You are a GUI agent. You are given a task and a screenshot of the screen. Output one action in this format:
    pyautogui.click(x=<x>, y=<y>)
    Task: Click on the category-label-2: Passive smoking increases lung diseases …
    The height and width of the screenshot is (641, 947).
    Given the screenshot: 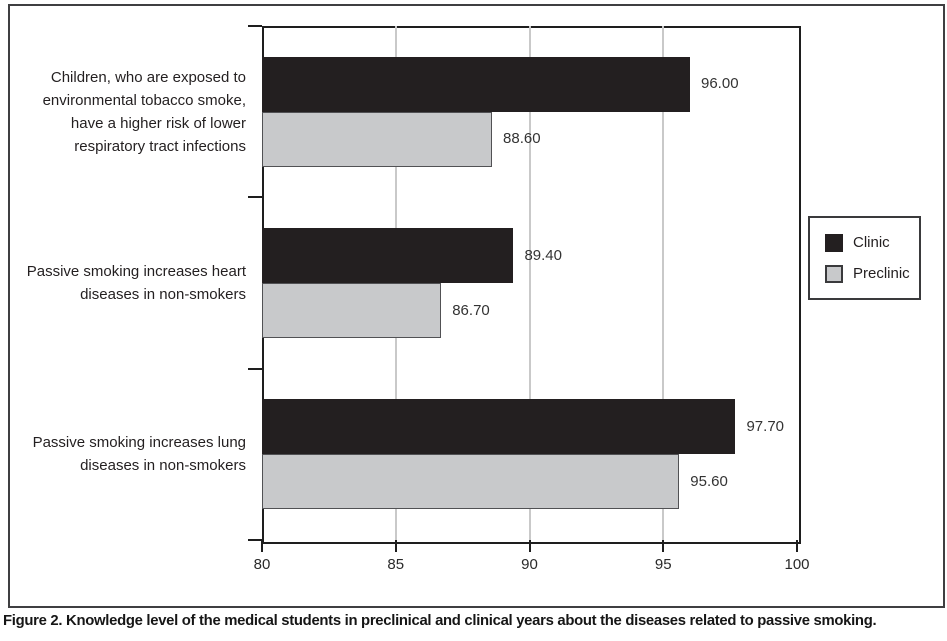 What is the action you would take?
    pyautogui.click(x=139, y=454)
    